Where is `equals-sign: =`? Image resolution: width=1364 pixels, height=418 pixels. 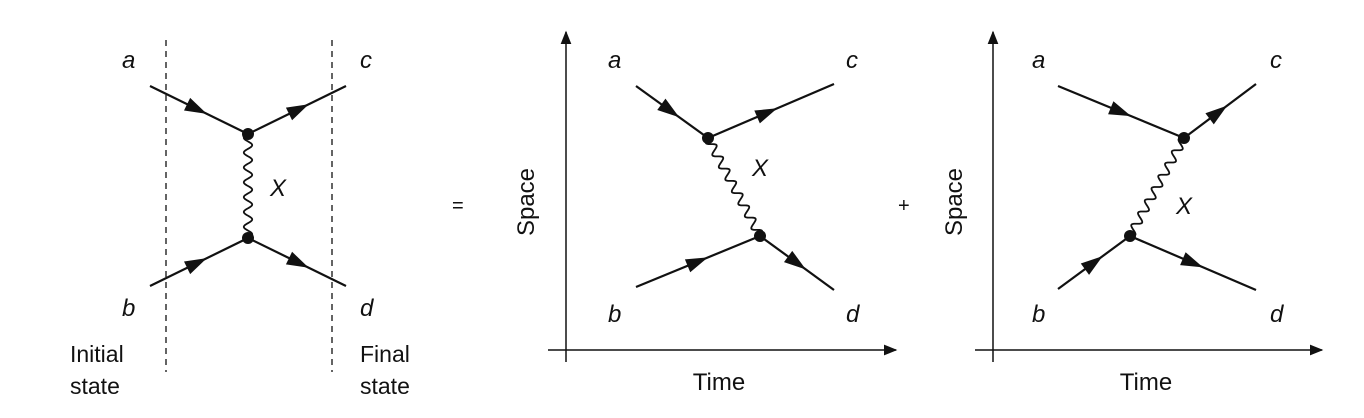 equals-sign: = is located at coordinates (458, 206).